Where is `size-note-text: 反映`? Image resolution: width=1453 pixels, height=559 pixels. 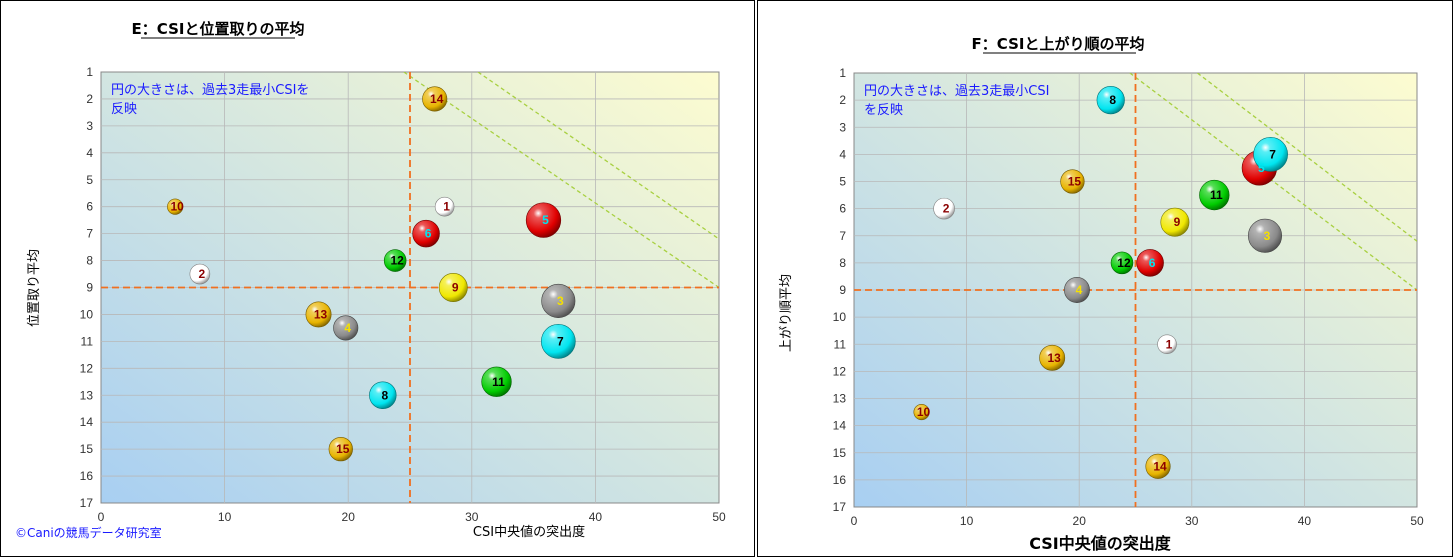 size-note-text: 反映 is located at coordinates (124, 109).